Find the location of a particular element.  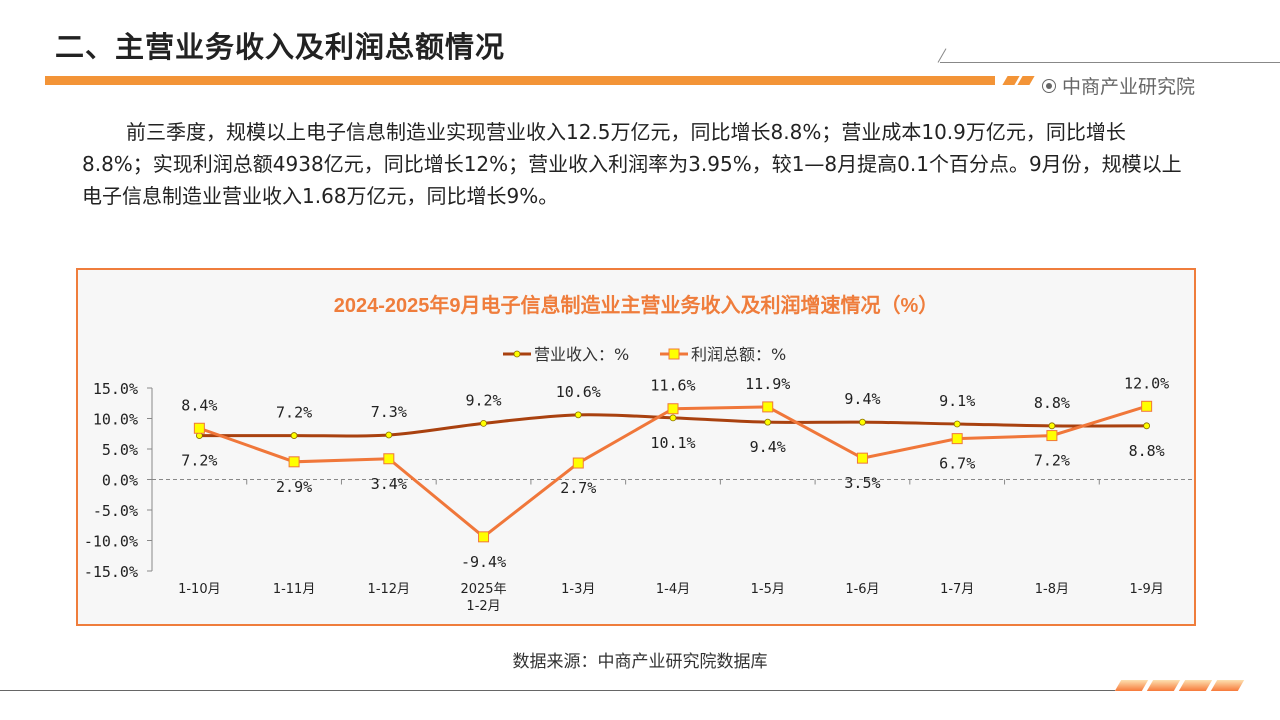

profit-data-label: 8.4% is located at coordinates (199, 405).